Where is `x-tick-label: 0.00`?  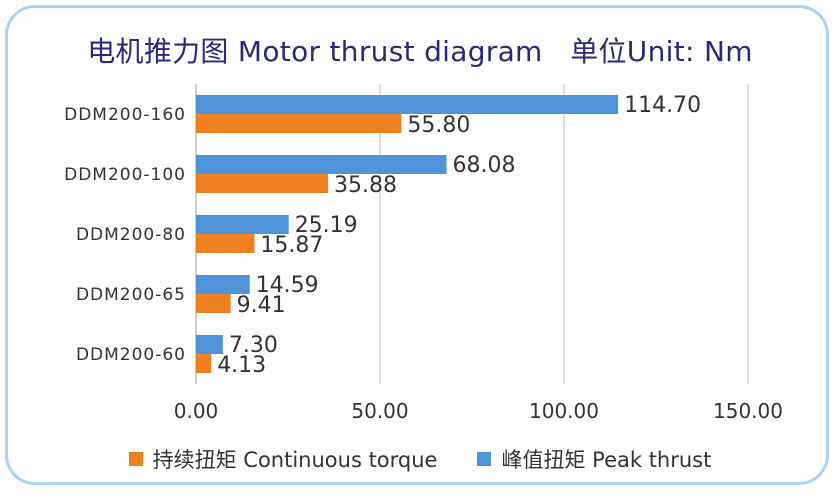
x-tick-label: 0.00 is located at coordinates (196, 411).